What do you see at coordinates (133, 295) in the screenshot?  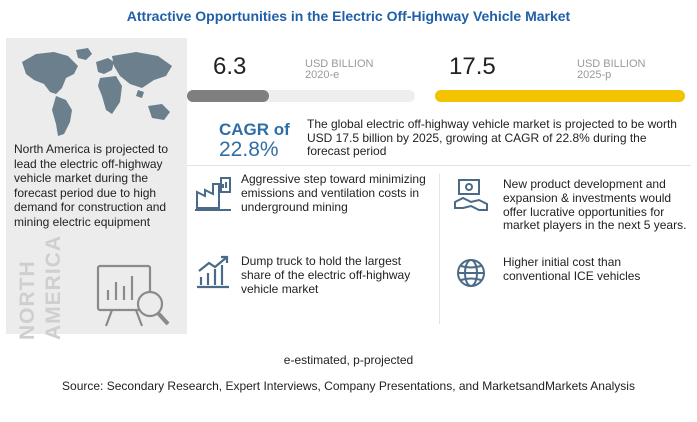 I see `analytics-magnifier-icon` at bounding box center [133, 295].